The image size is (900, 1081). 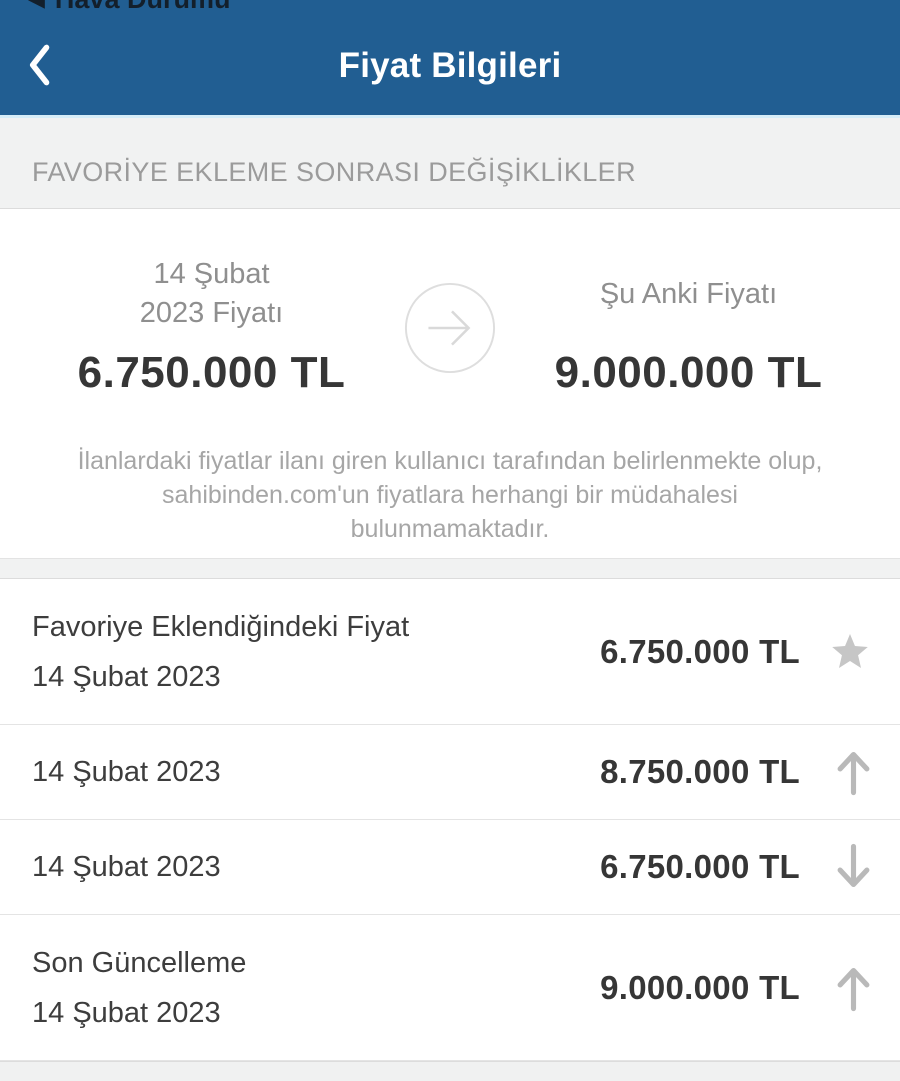 What do you see at coordinates (688, 372) in the screenshot?
I see `current-price-value: 9.000.000 TL` at bounding box center [688, 372].